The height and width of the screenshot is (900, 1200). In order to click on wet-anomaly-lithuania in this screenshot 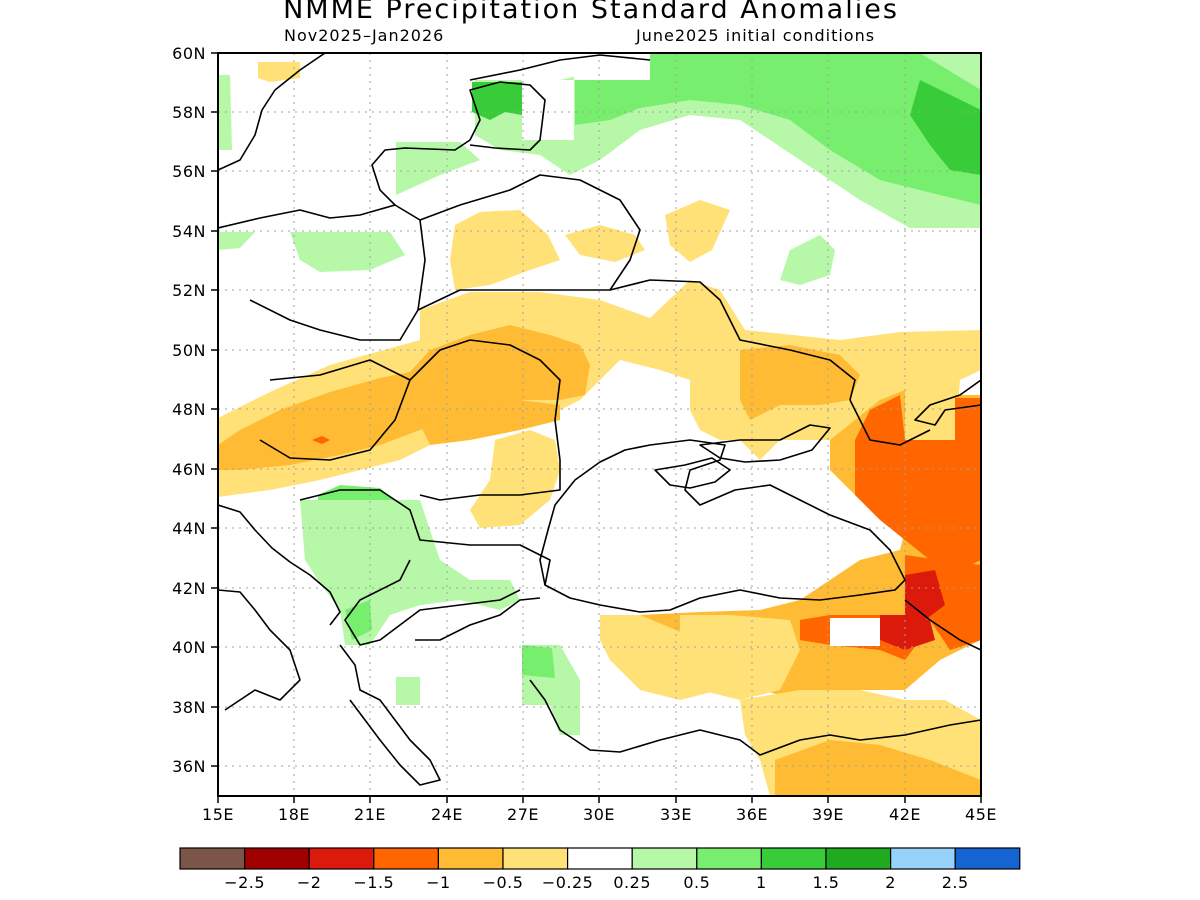, I will do `click(438, 168)`.